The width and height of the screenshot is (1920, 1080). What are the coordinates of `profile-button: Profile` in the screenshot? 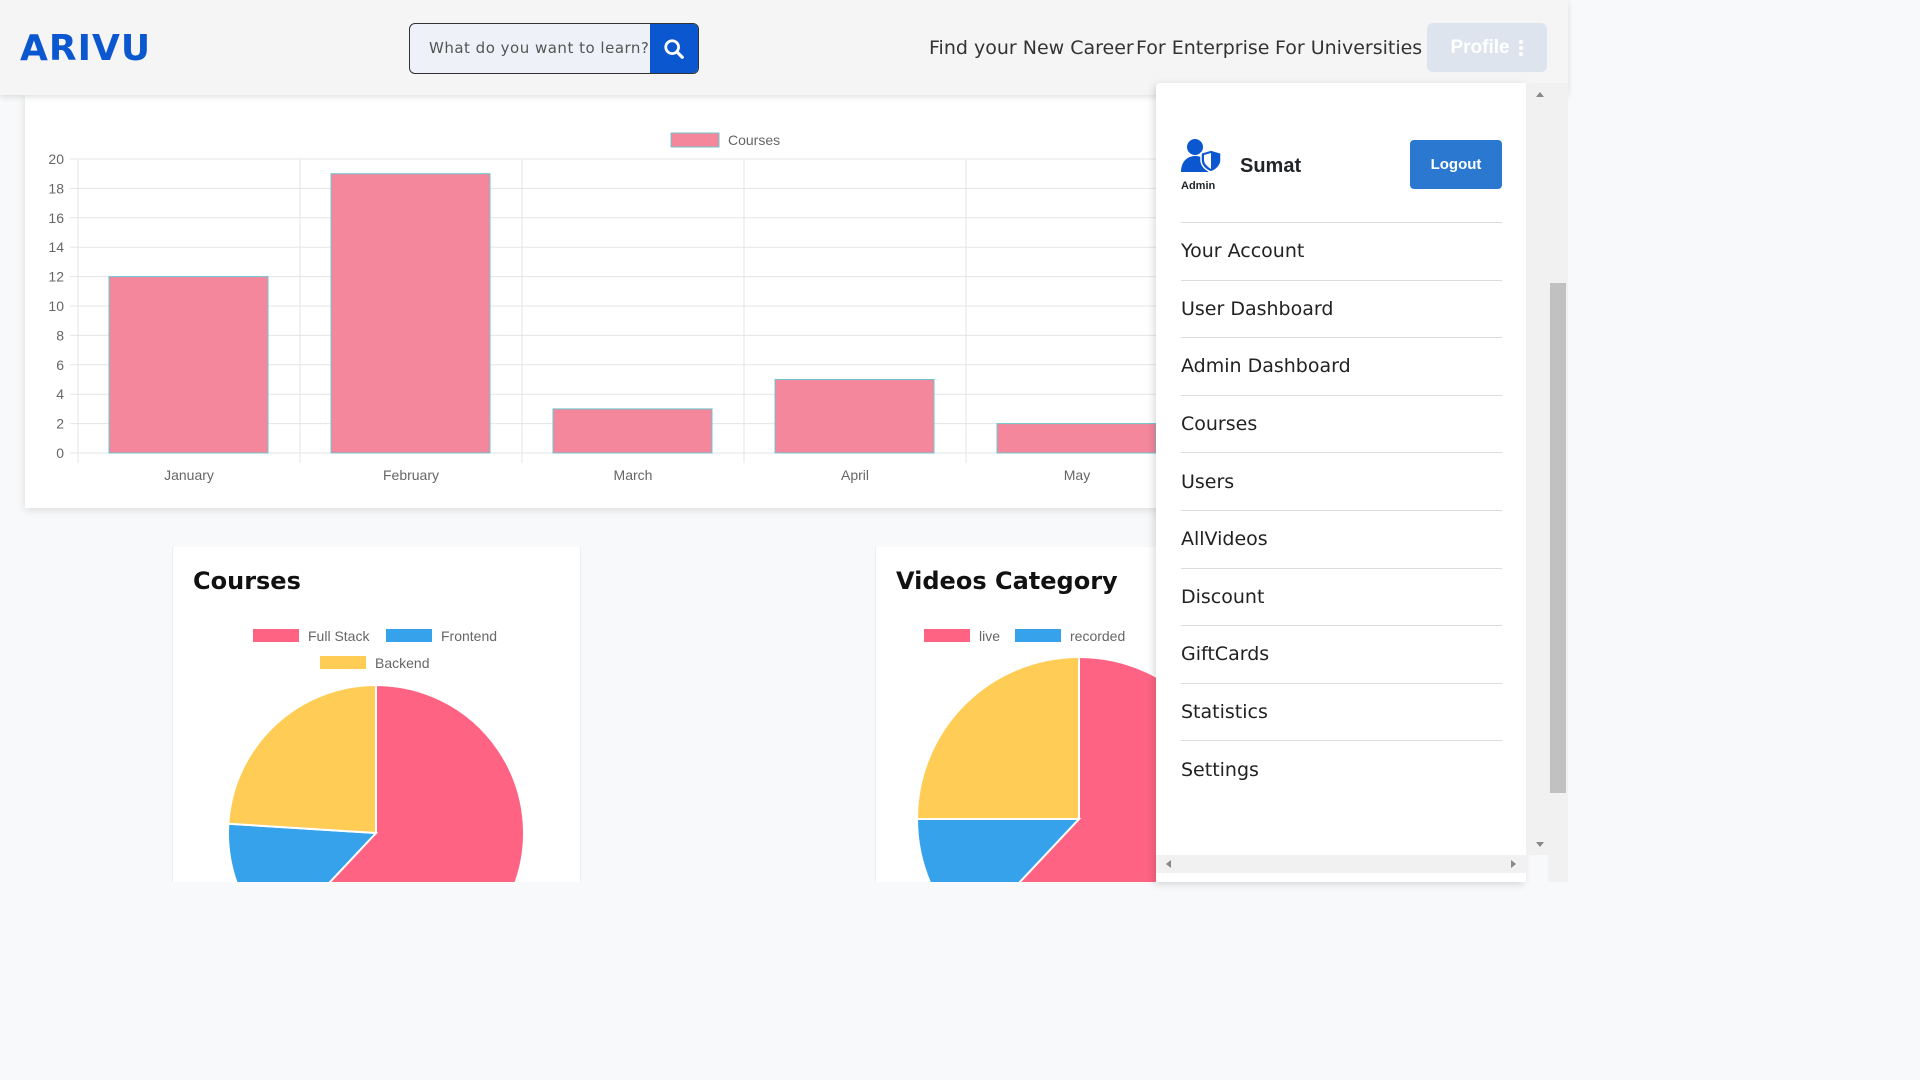 It's located at (1487, 47).